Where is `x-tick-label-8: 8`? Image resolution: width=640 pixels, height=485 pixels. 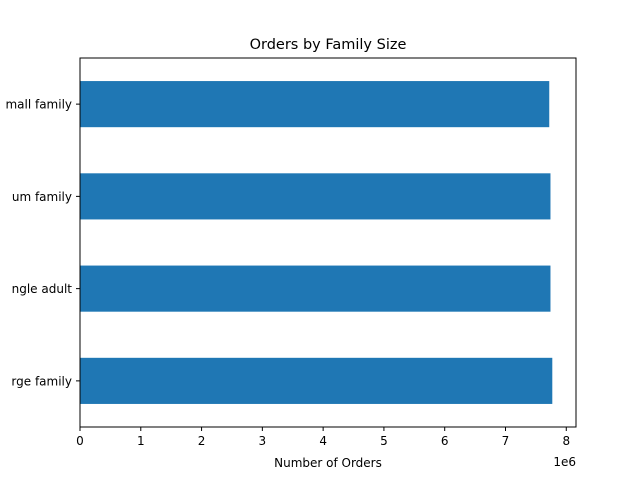
x-tick-label-8: 8 is located at coordinates (566, 441).